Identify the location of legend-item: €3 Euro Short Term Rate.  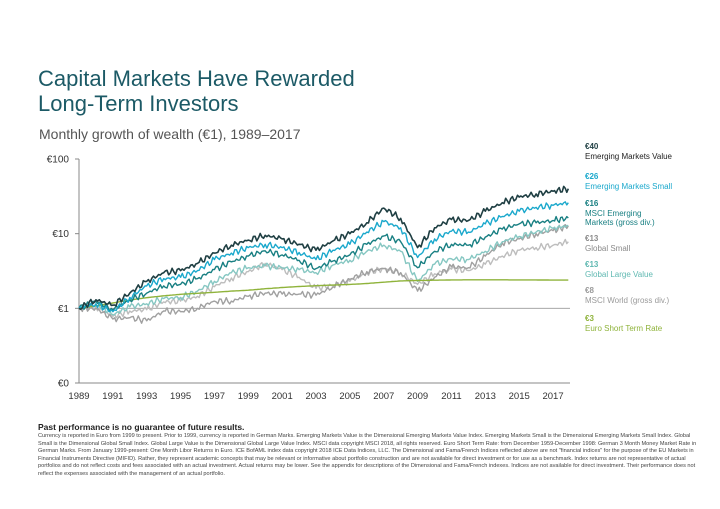
(650, 323).